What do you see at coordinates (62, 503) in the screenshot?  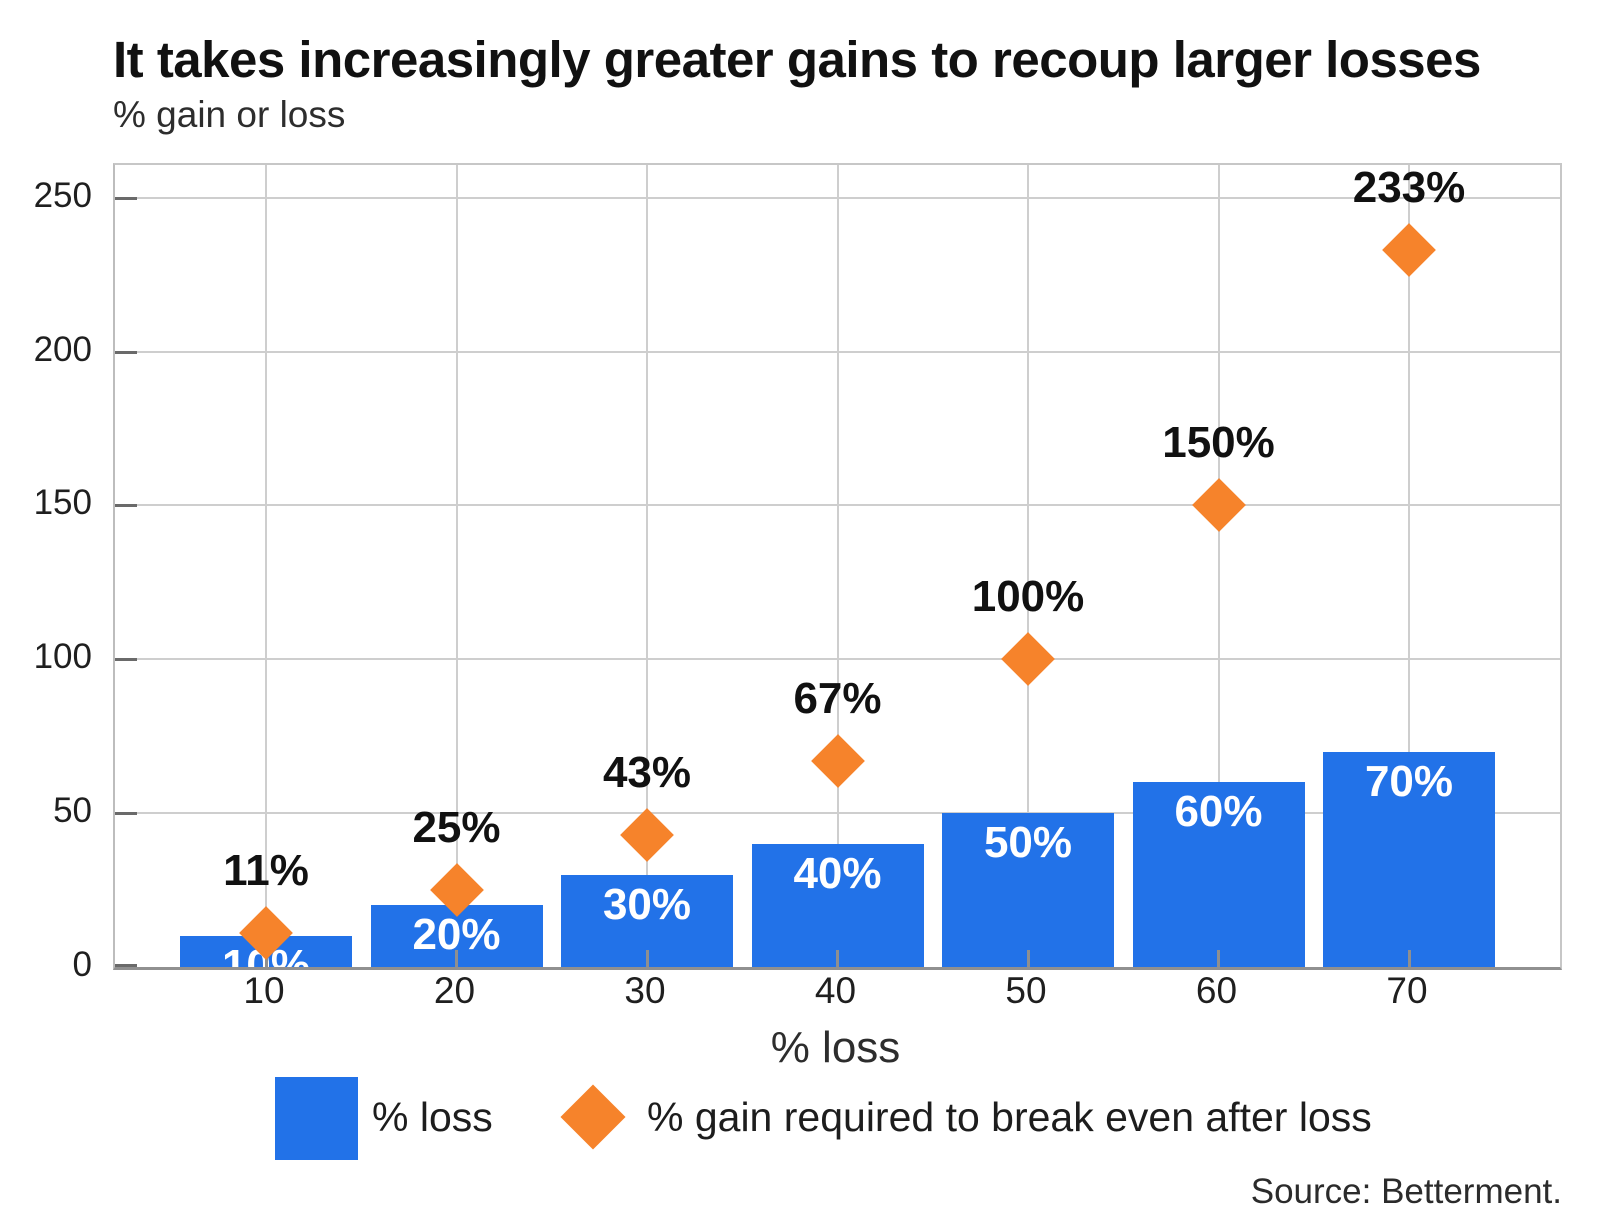 I see `y-tick-label: 150` at bounding box center [62, 503].